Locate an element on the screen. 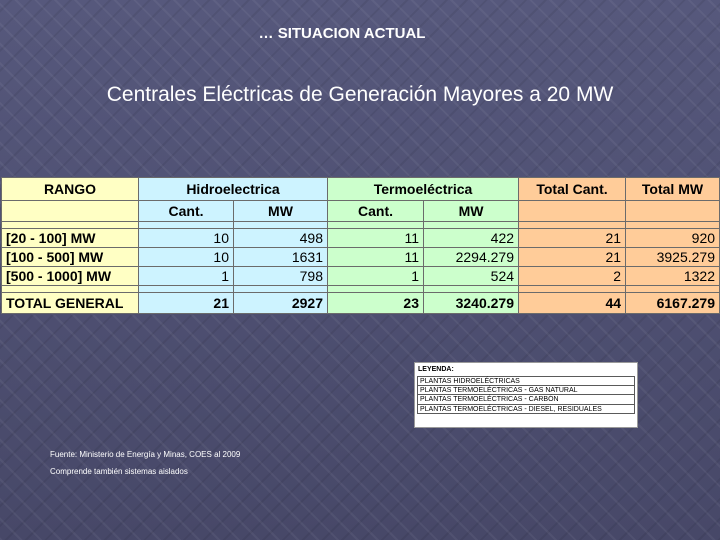 The height and width of the screenshot is (540, 720). col-thermo-header: Termoeléctrica is located at coordinates (423, 189).